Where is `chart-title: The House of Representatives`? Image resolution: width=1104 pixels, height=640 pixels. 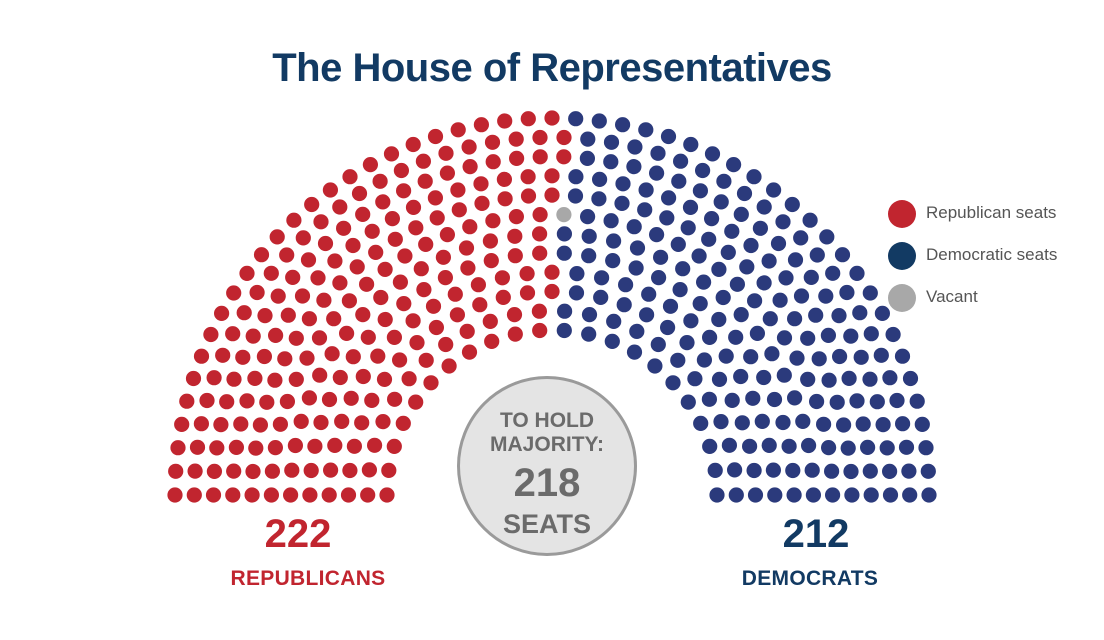 chart-title: The House of Representatives is located at coordinates (552, 68).